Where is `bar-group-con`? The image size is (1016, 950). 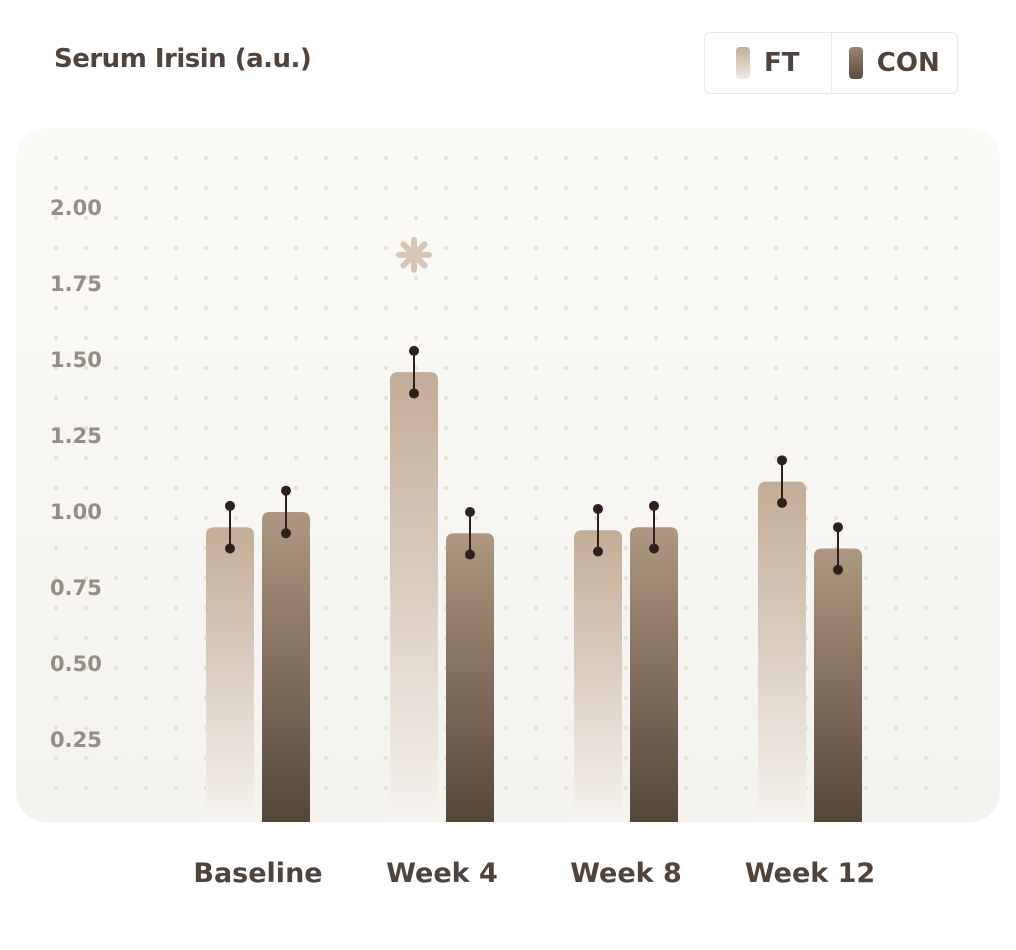
bar-group-con is located at coordinates (838, 672).